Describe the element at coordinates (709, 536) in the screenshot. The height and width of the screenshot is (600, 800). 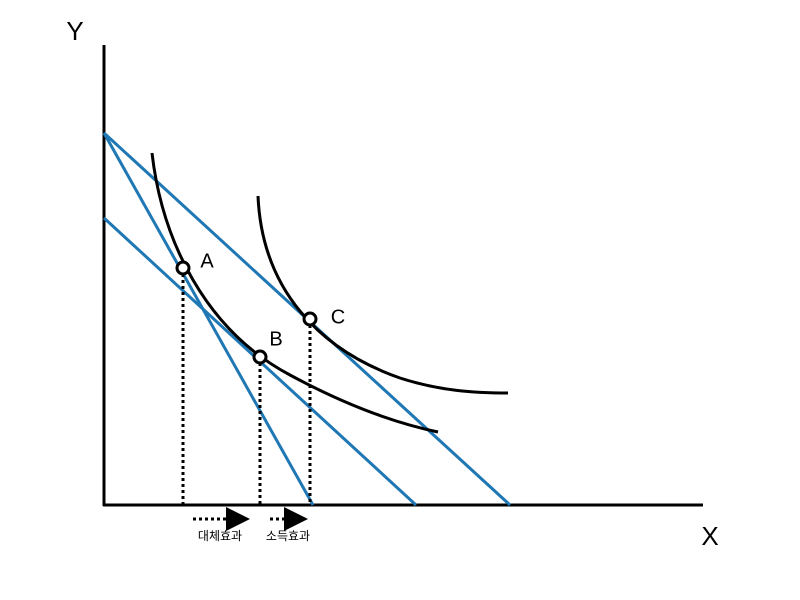
I see `x-axis-label: X` at that location.